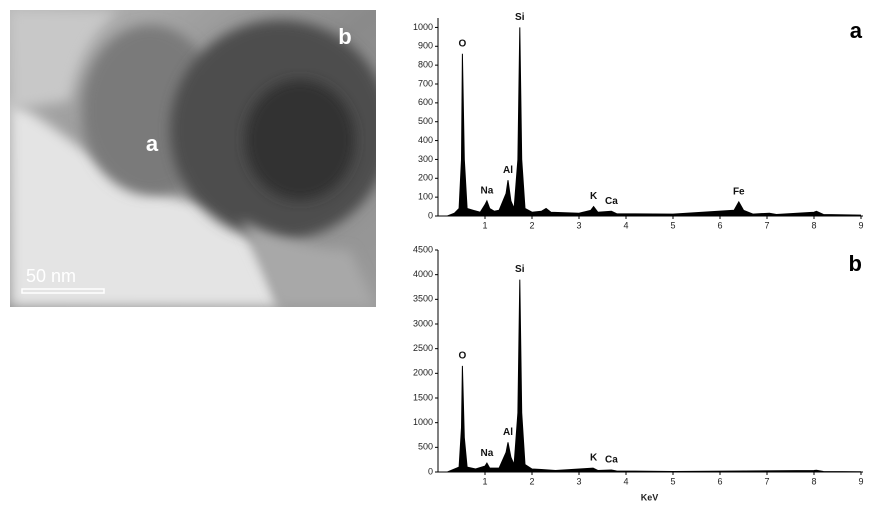 Image resolution: width=870 pixels, height=506 pixels. I want to click on panel-label: b, so click(855, 263).